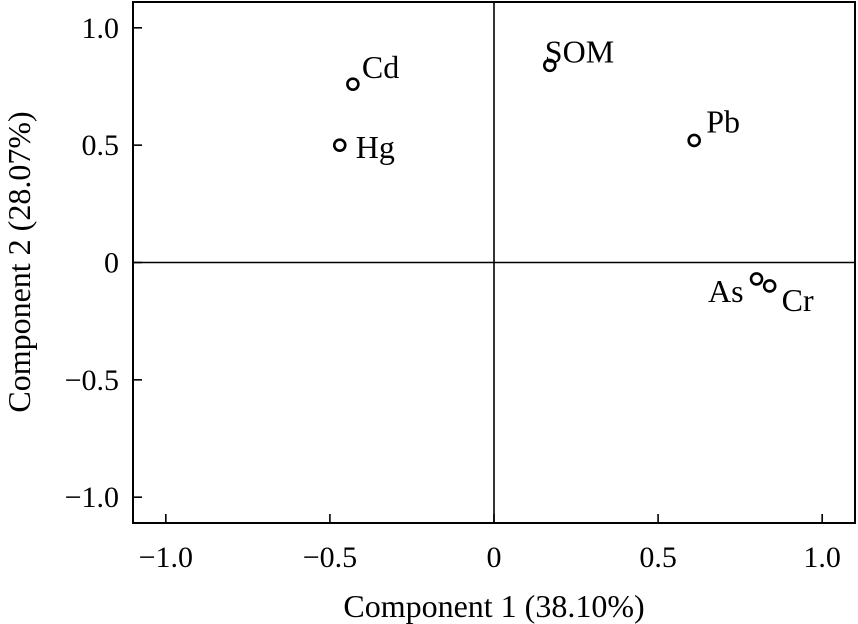  What do you see at coordinates (798, 300) in the screenshot?
I see `point-label-cr: Cr` at bounding box center [798, 300].